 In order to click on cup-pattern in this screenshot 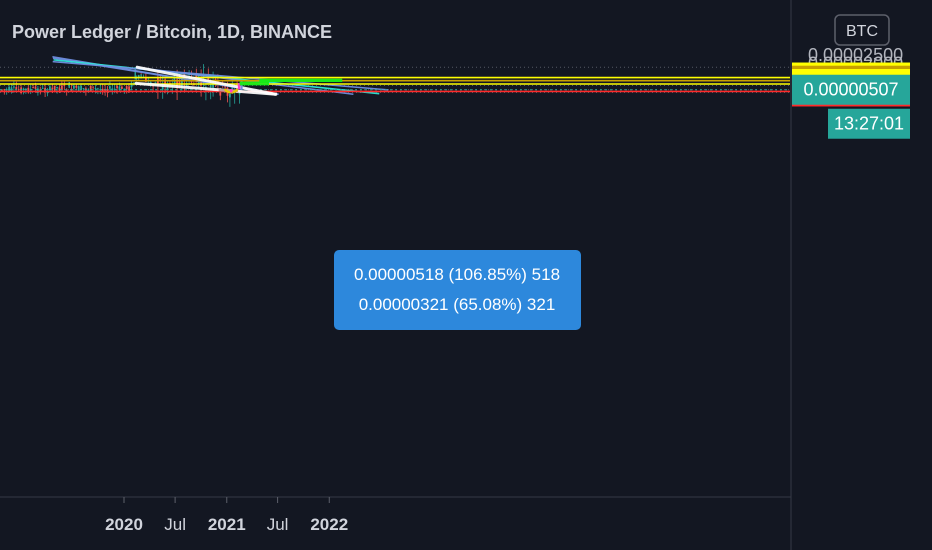, I will do `click(280, 86)`.